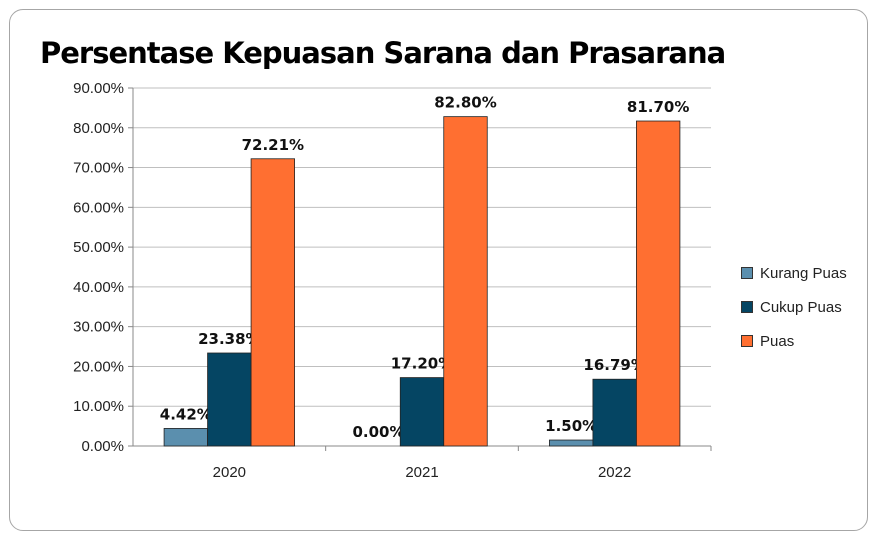 The height and width of the screenshot is (539, 878). I want to click on data-label: 4.42%, so click(186, 414).